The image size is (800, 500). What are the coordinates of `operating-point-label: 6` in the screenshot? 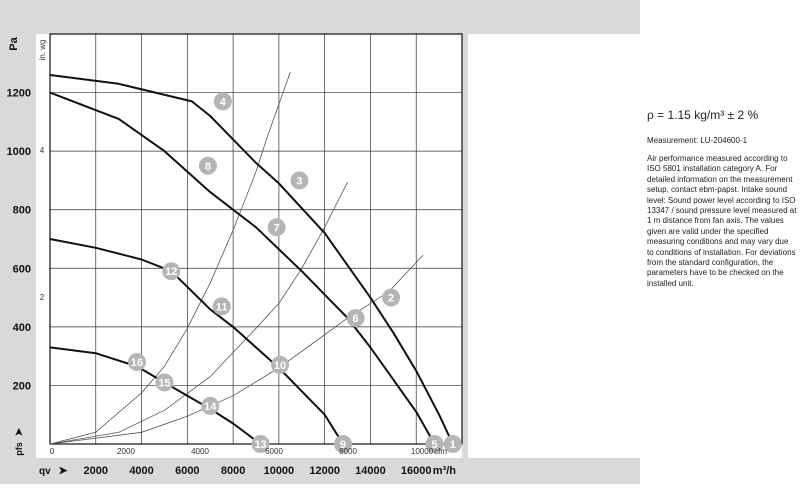 It's located at (356, 319).